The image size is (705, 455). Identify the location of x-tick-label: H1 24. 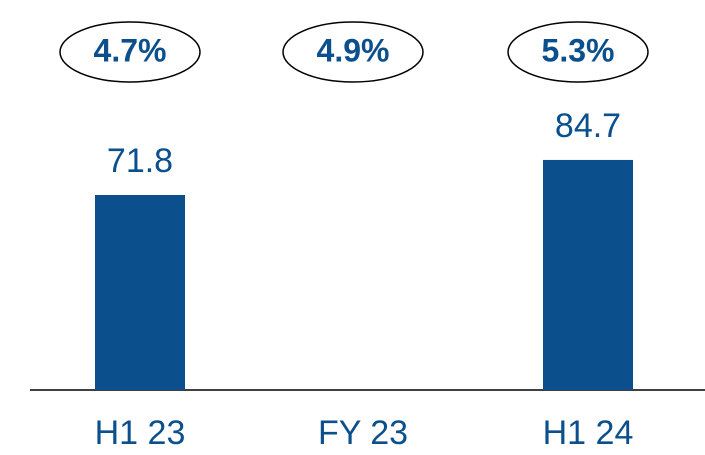
(588, 433).